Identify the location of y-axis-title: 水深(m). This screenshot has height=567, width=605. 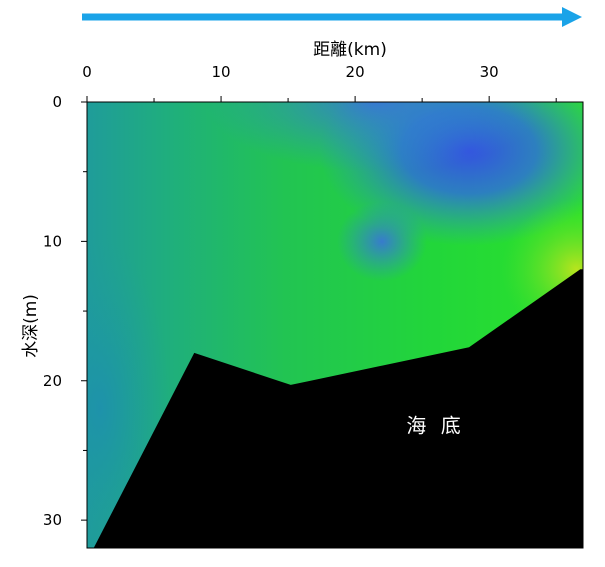
(31, 326).